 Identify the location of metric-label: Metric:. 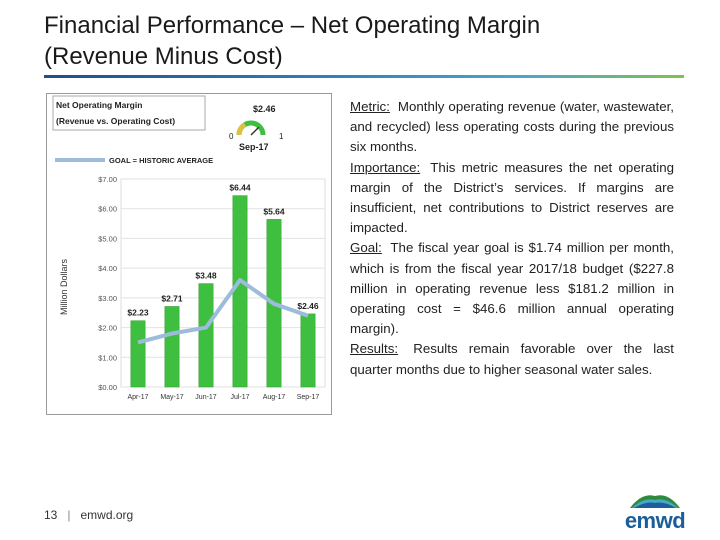
(370, 106).